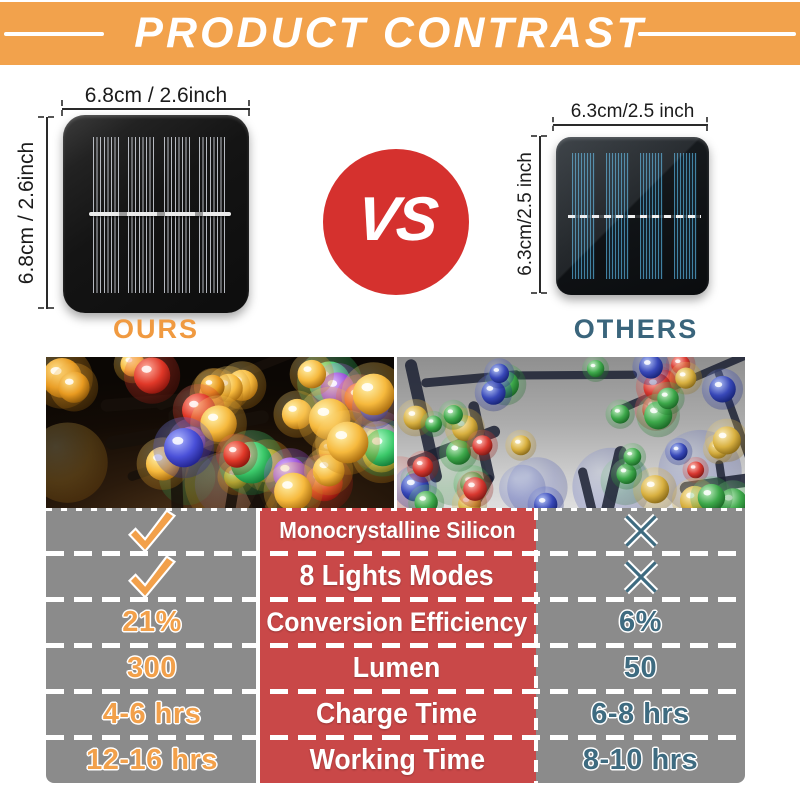 The height and width of the screenshot is (788, 800). I want to click on ours-width-dimension-line, so click(156, 109).